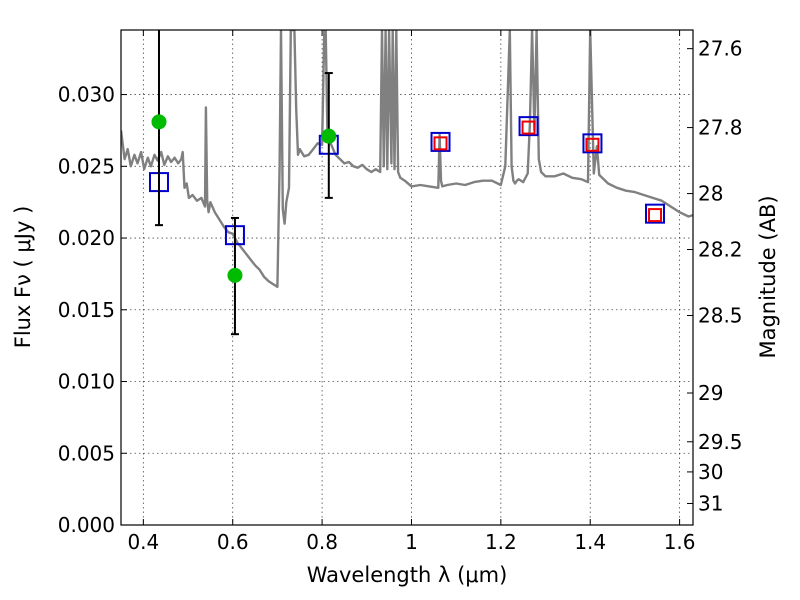 The width and height of the screenshot is (800, 600). I want to click on right-tick-label: 28, so click(710, 194).